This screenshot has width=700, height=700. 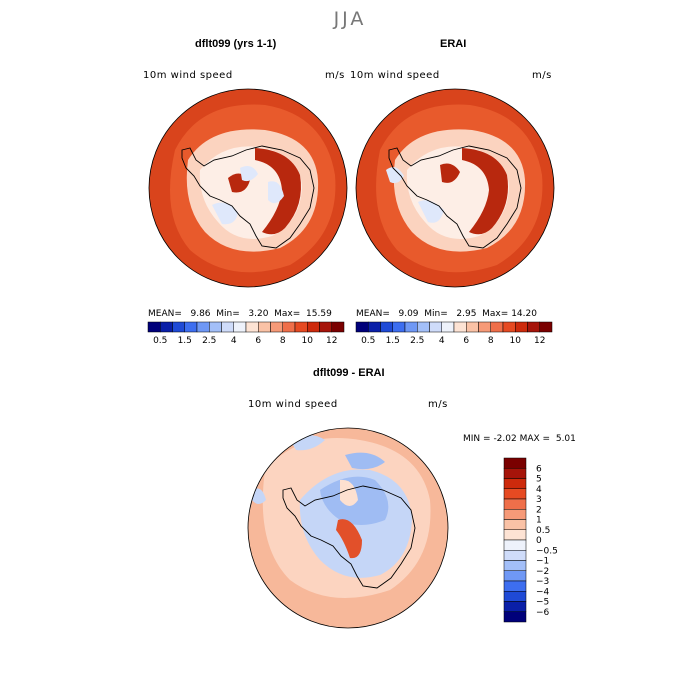 I want to click on season-title: JJA, so click(x=350, y=19).